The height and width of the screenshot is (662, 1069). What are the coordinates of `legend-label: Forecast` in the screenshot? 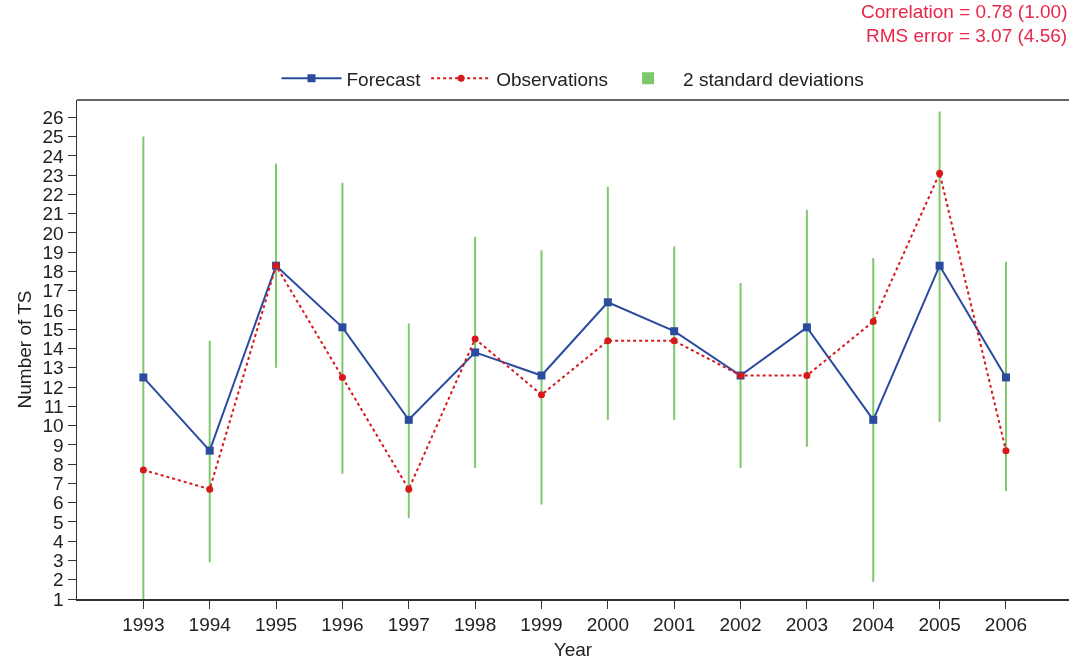 It's located at (384, 79).